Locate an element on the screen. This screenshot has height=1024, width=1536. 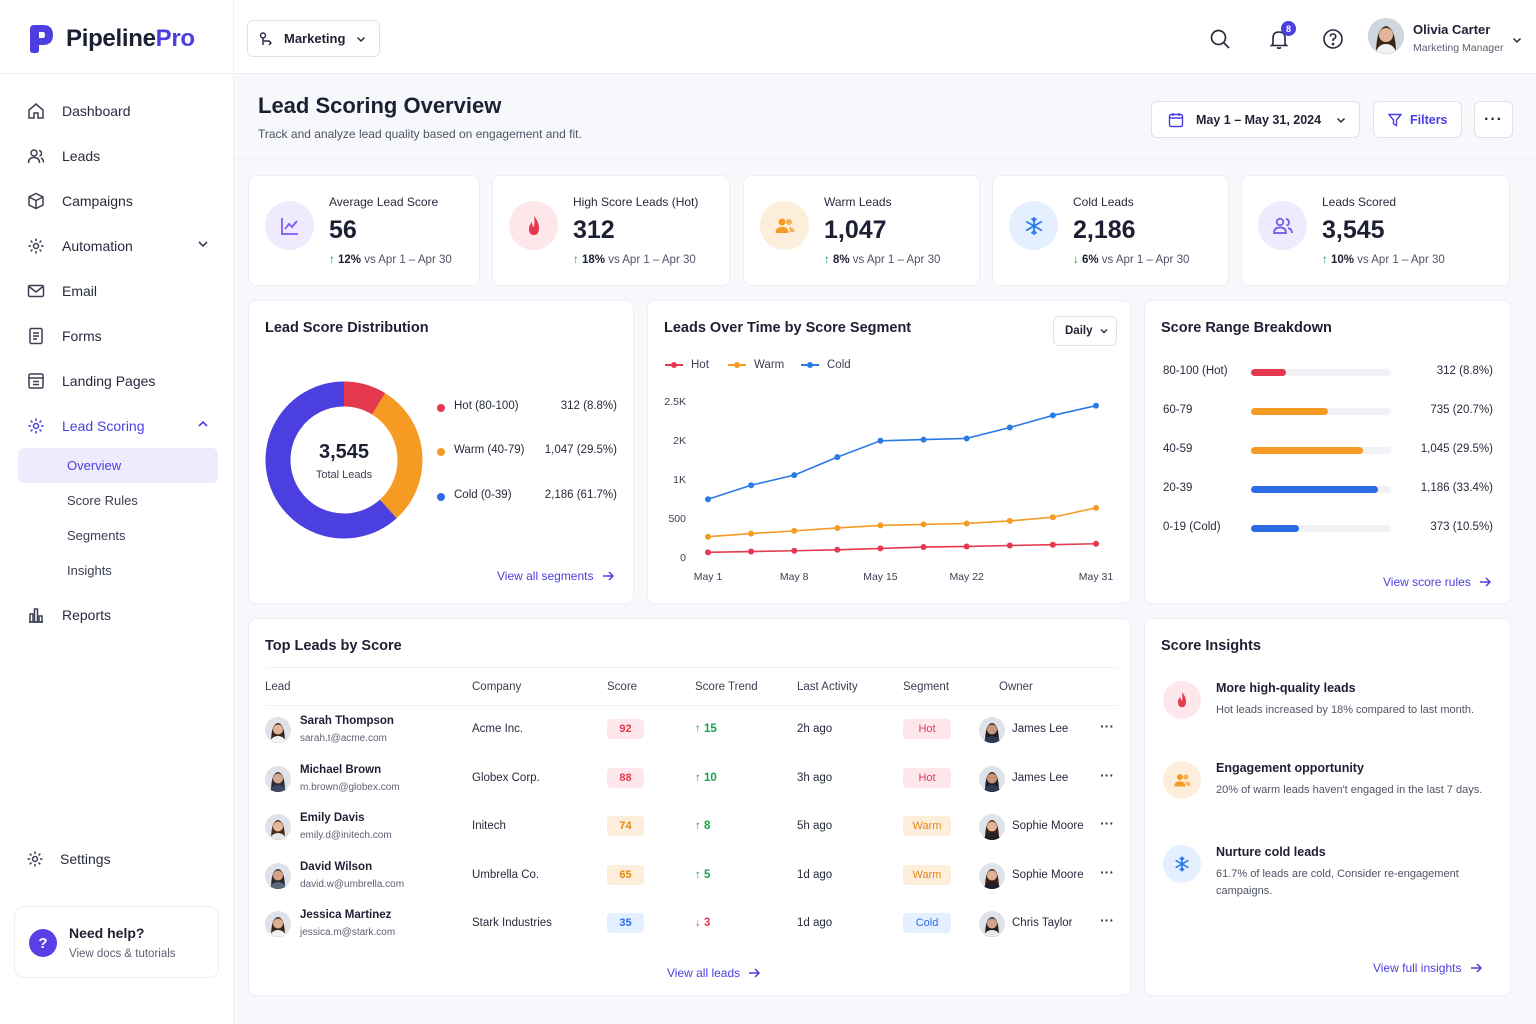
date-range-picker: May 1 – May 31, 2024 is located at coordinates (1255, 119).